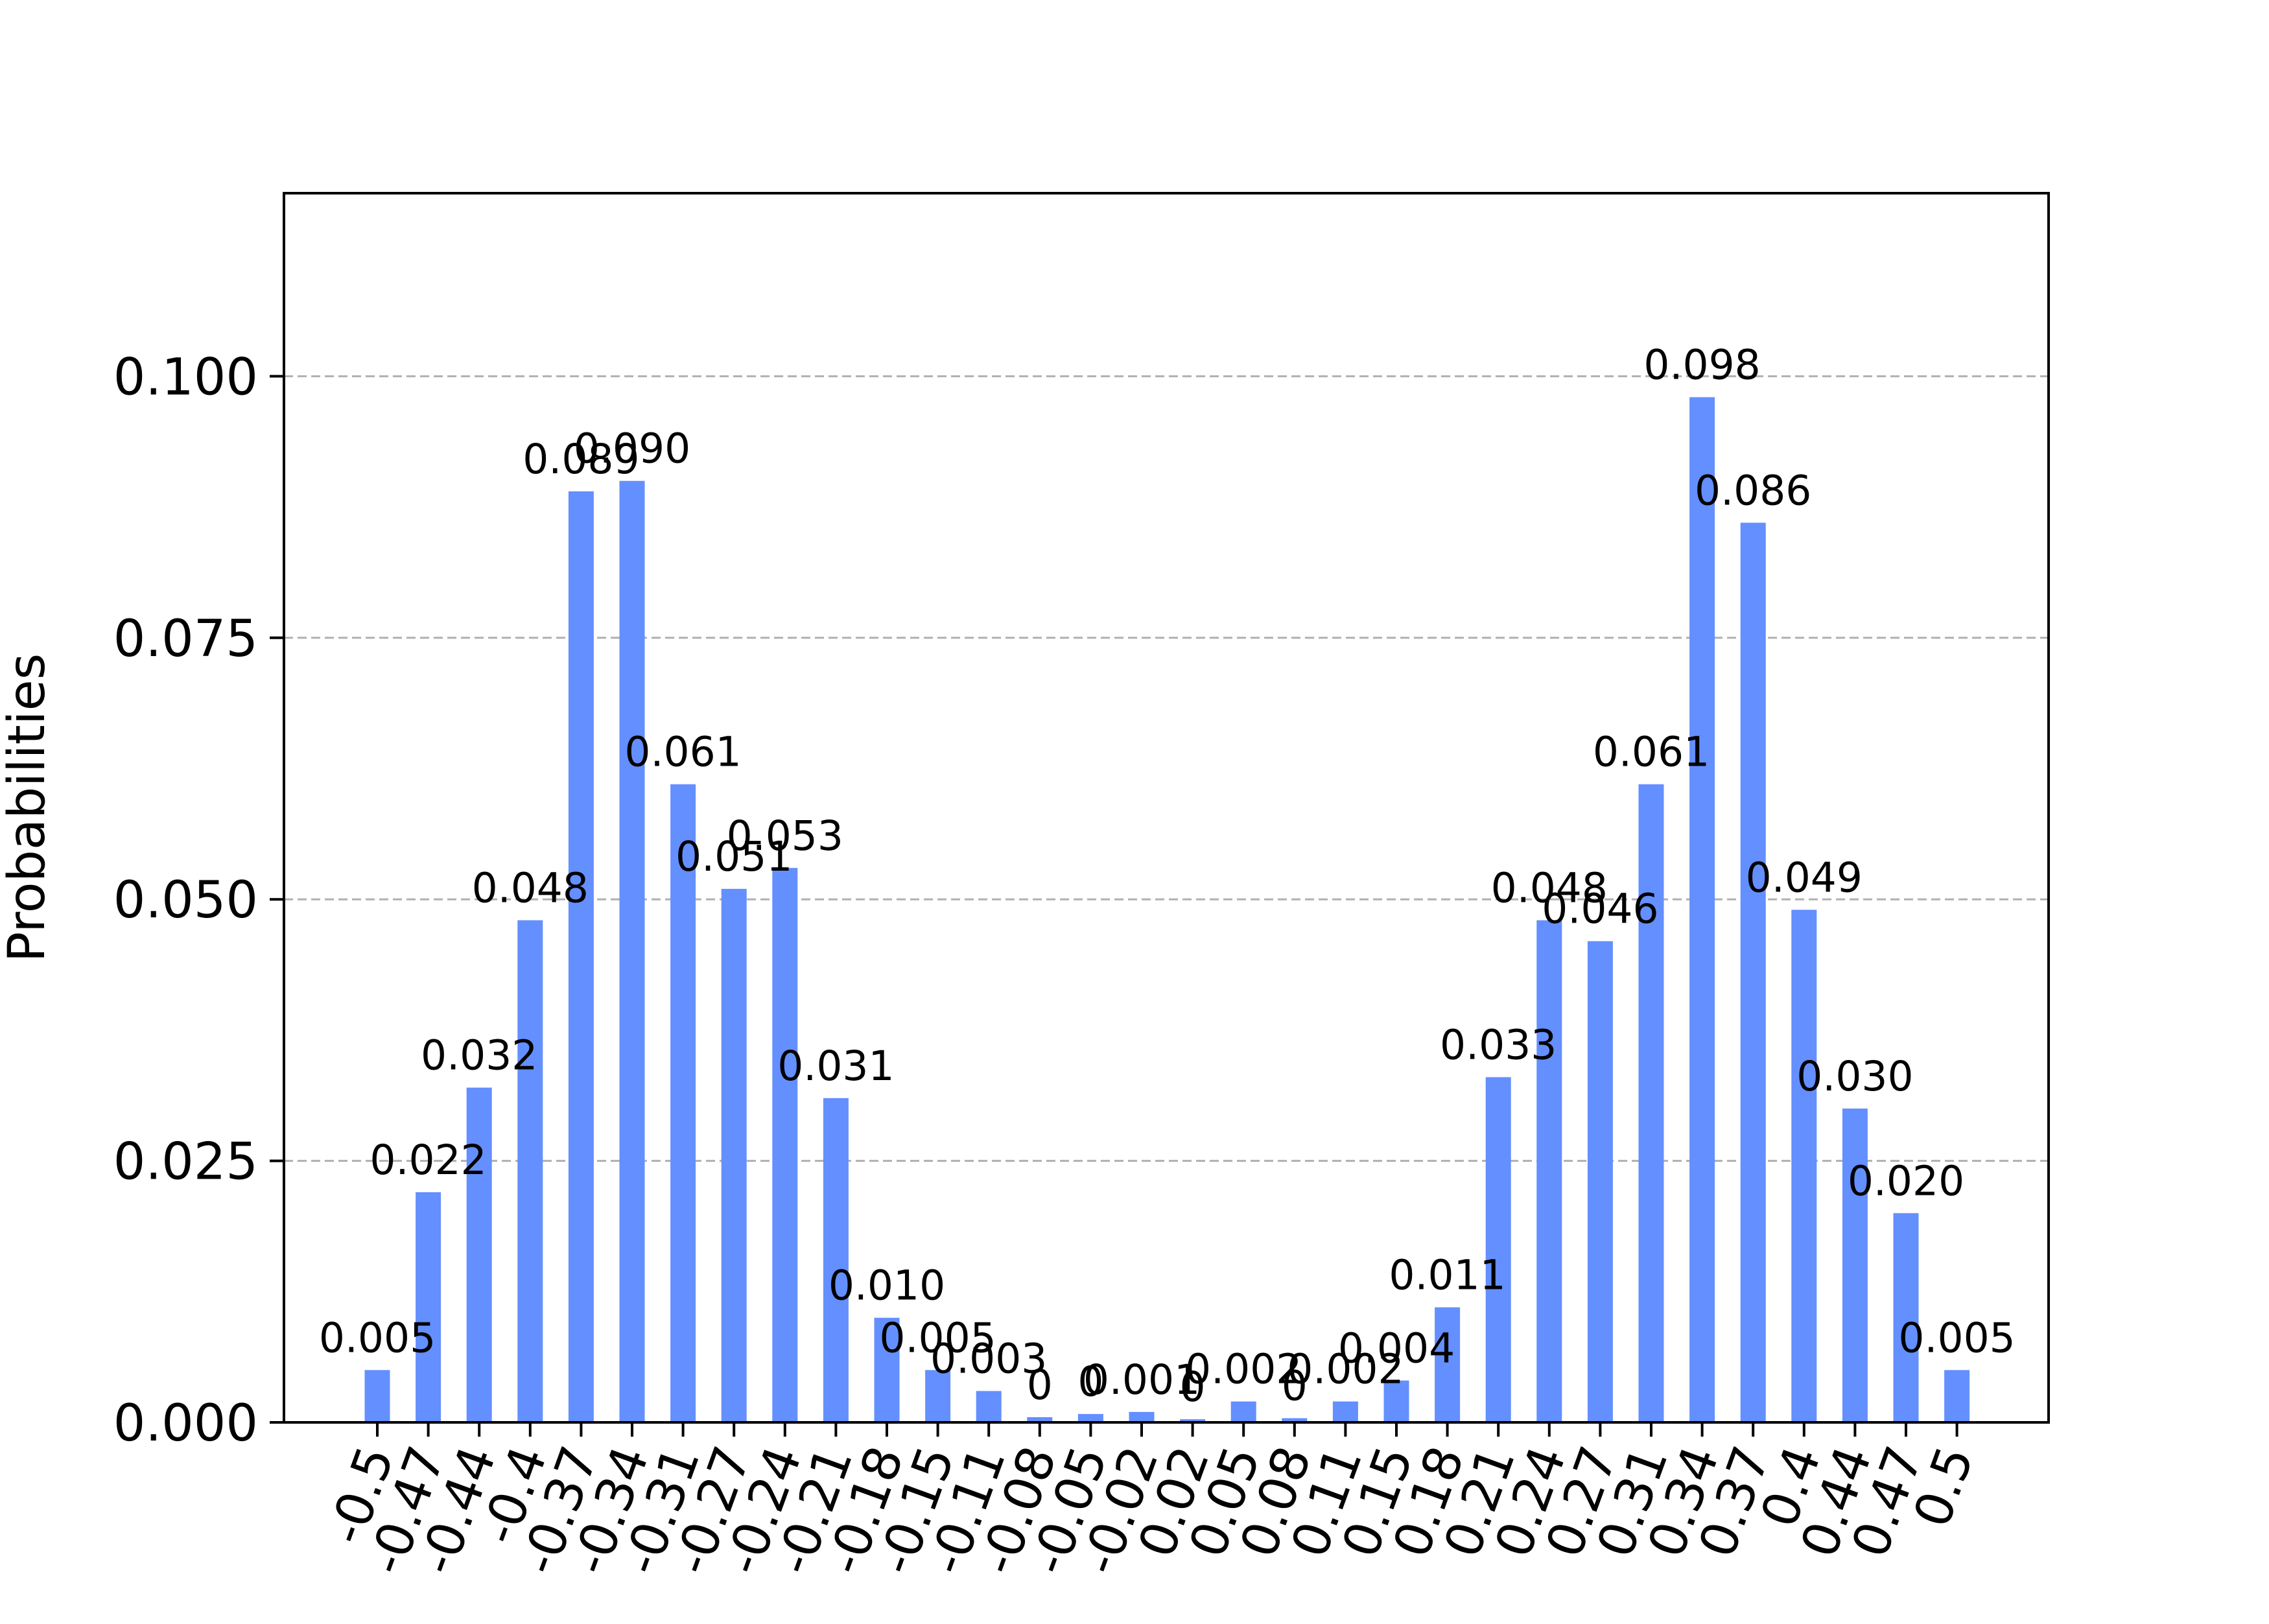  Describe the element at coordinates (1447, 1275) in the screenshot. I see `data-label: 0.011` at that location.